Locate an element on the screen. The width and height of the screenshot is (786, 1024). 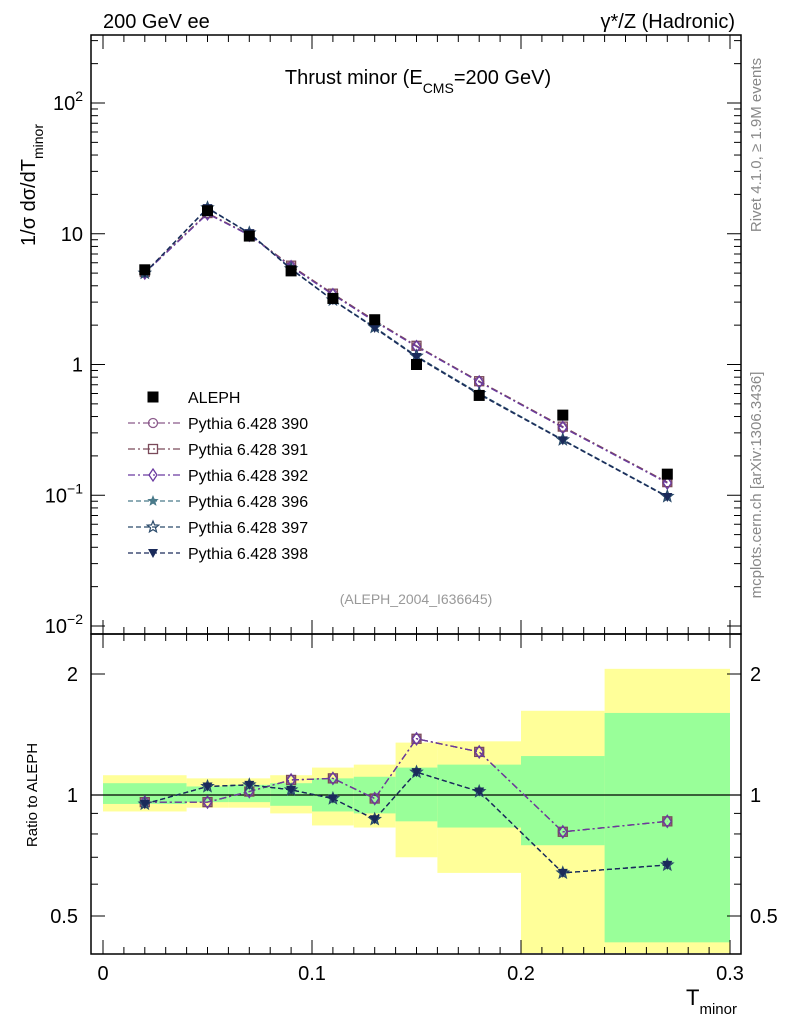
plot-title-sub: CMS is located at coordinates (438, 88).